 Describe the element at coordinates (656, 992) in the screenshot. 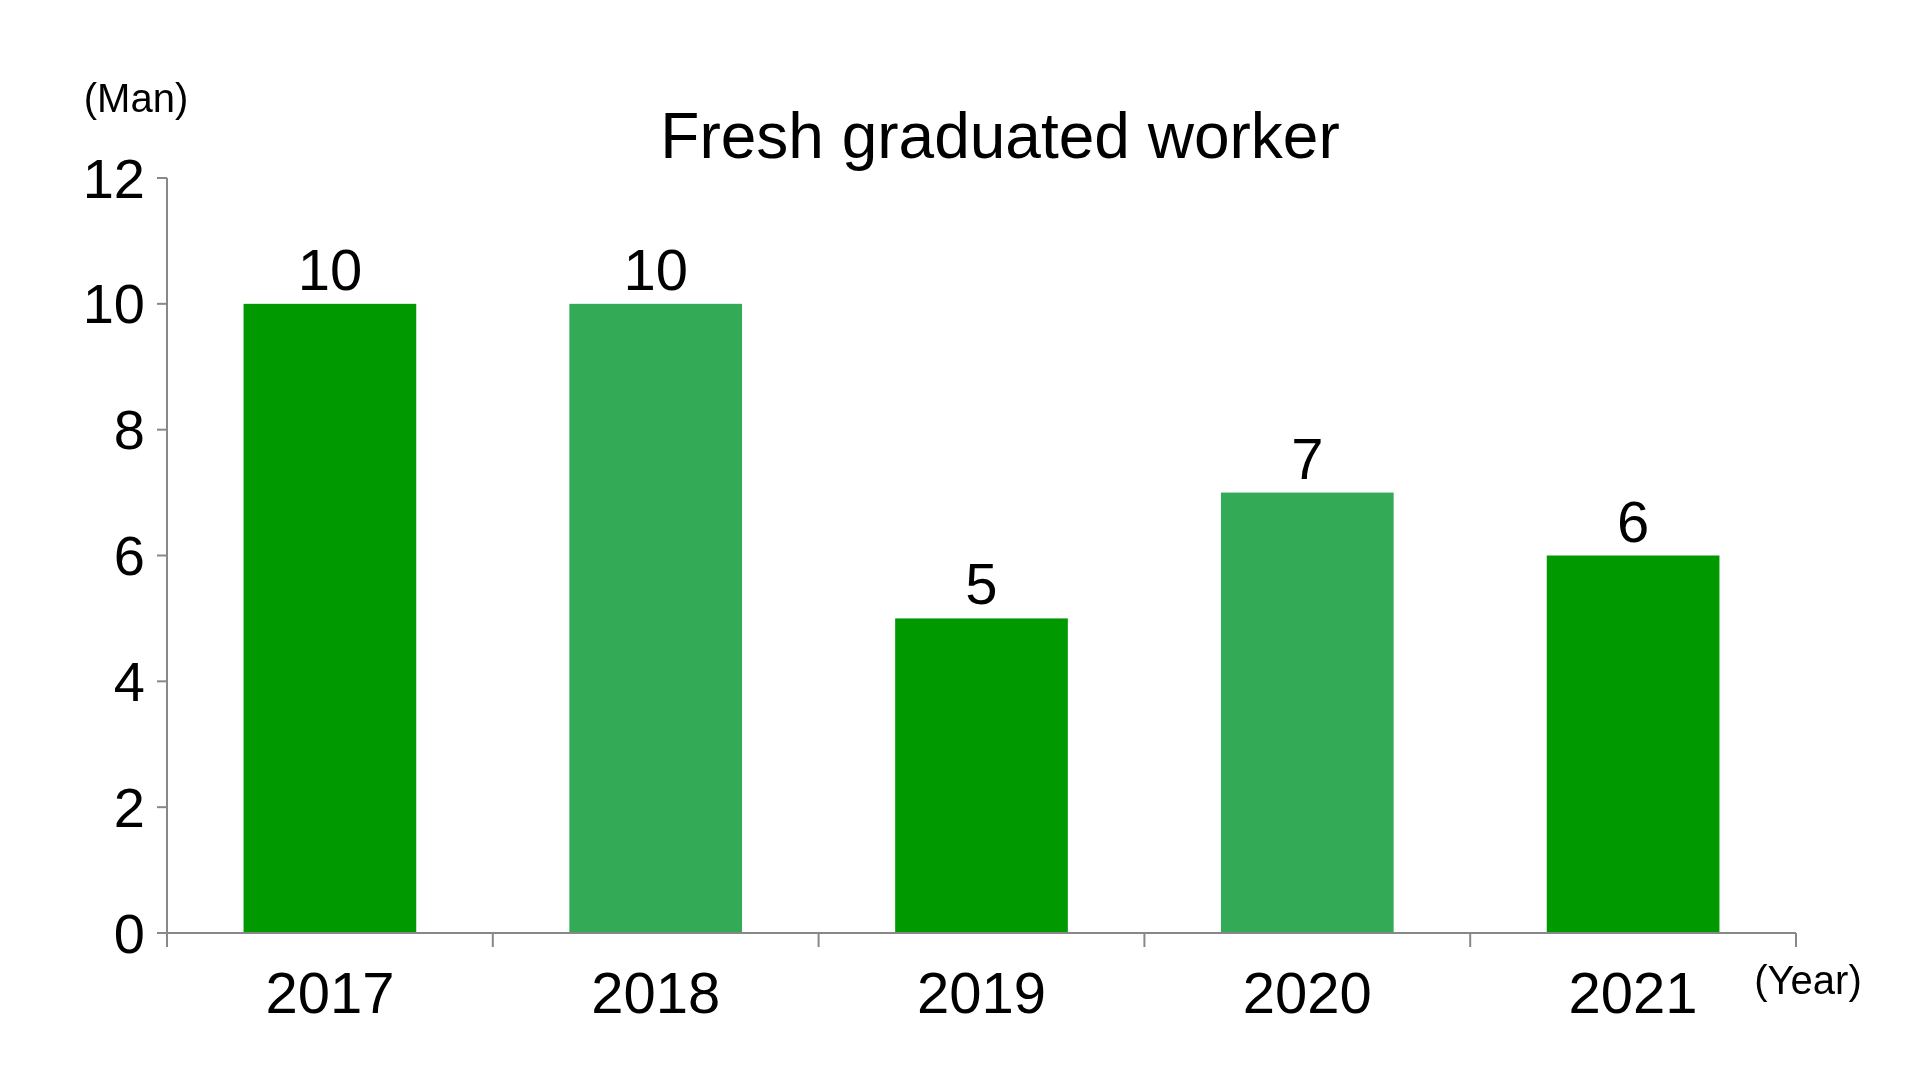

I see `x-tick-label: 2018` at that location.